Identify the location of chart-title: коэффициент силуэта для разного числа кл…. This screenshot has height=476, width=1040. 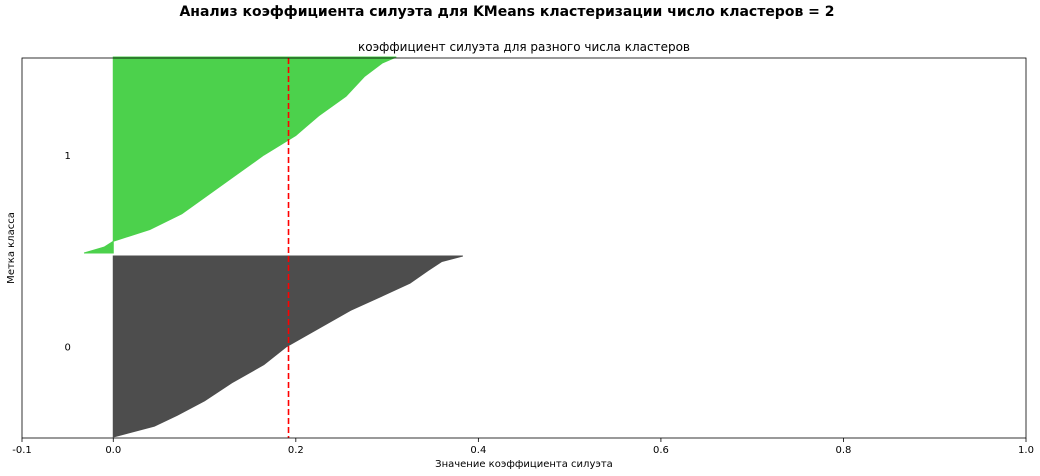
(523, 47).